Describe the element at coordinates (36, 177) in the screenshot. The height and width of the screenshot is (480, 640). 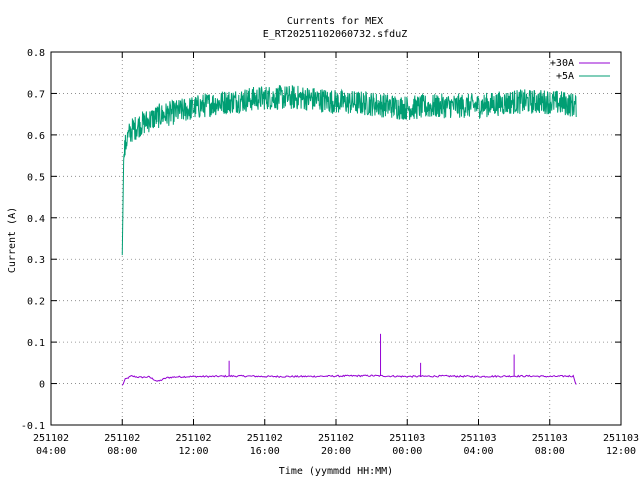
I see `y-tick-label: 0.5` at that location.